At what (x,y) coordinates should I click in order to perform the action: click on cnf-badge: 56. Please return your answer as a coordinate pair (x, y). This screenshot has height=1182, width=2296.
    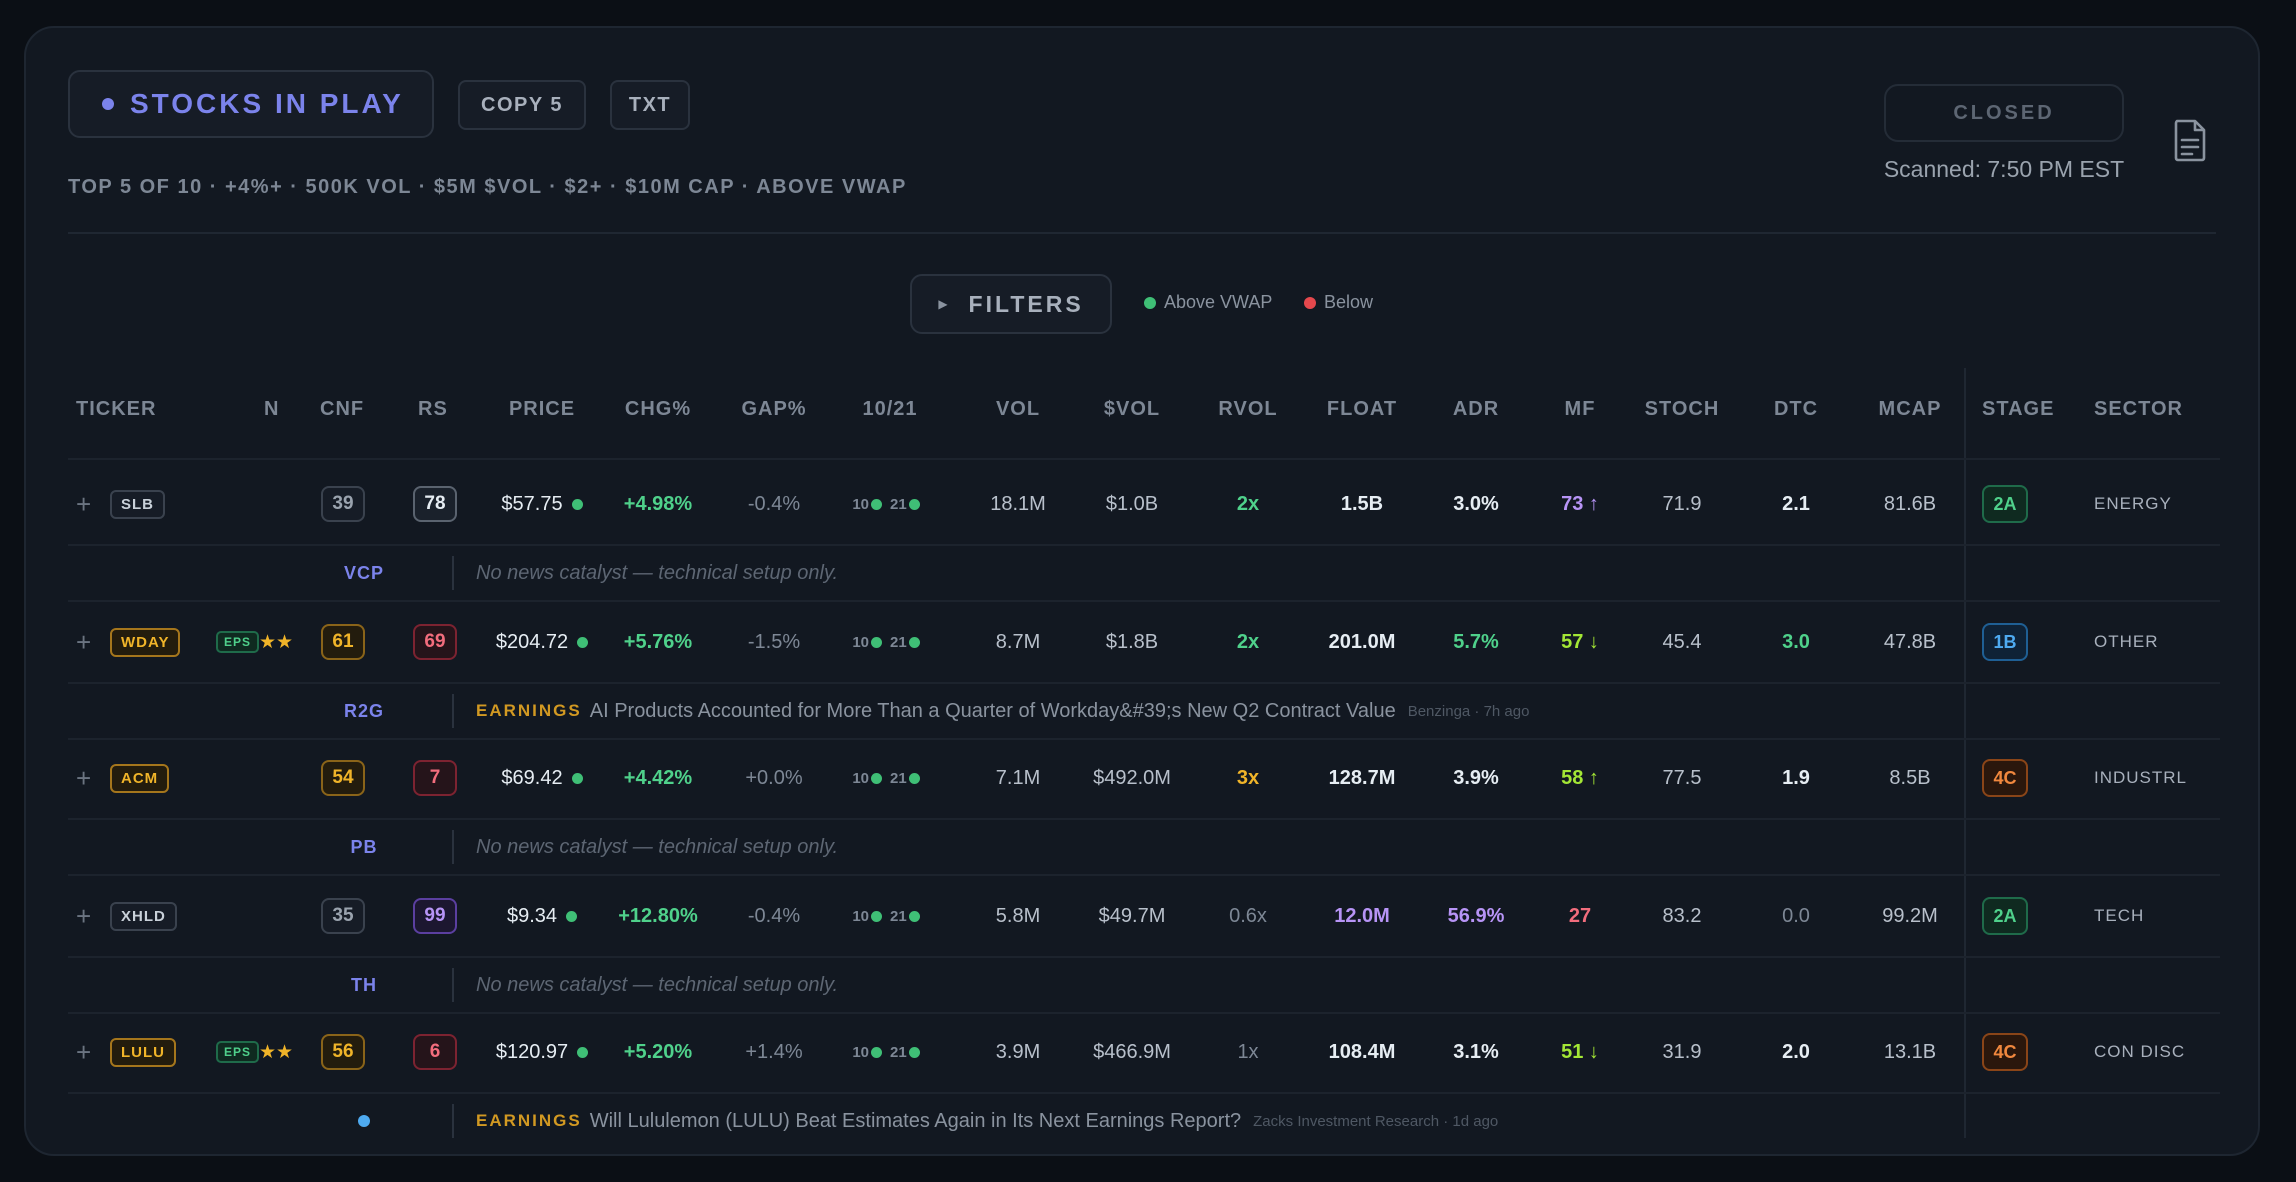
    Looking at the image, I should click on (343, 1052).